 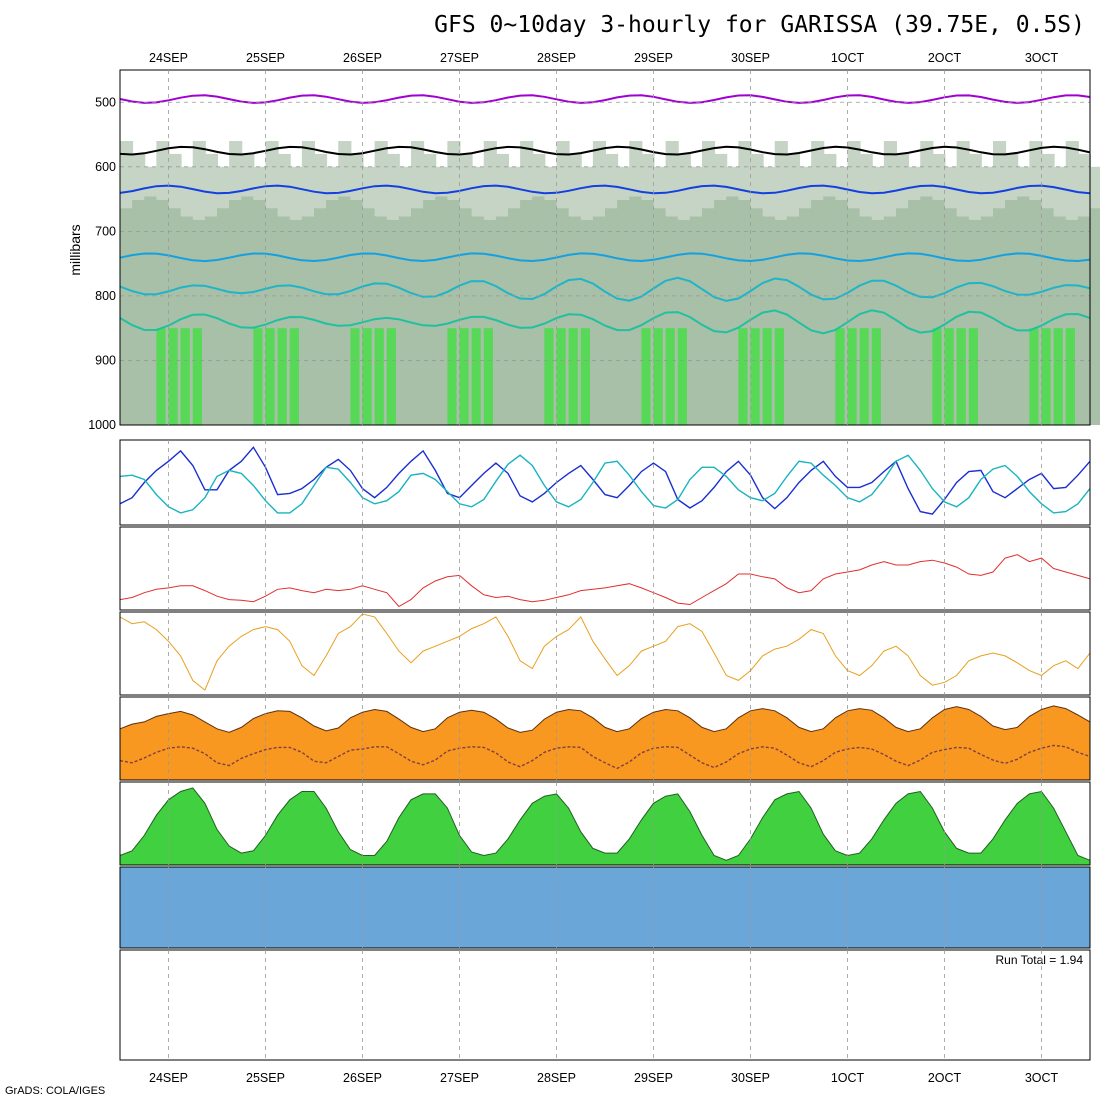 What do you see at coordinates (362, 1078) in the screenshot?
I see `bottom-date-label: 26SEP` at bounding box center [362, 1078].